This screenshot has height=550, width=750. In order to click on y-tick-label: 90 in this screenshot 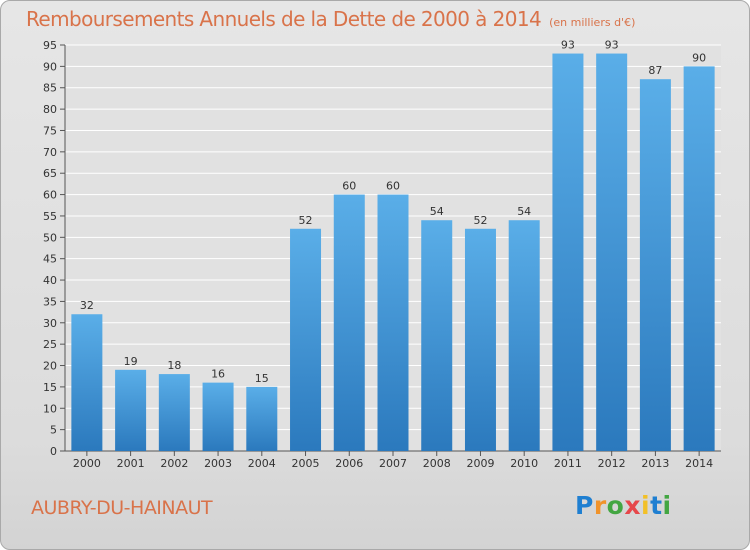, I will do `click(50, 66)`.